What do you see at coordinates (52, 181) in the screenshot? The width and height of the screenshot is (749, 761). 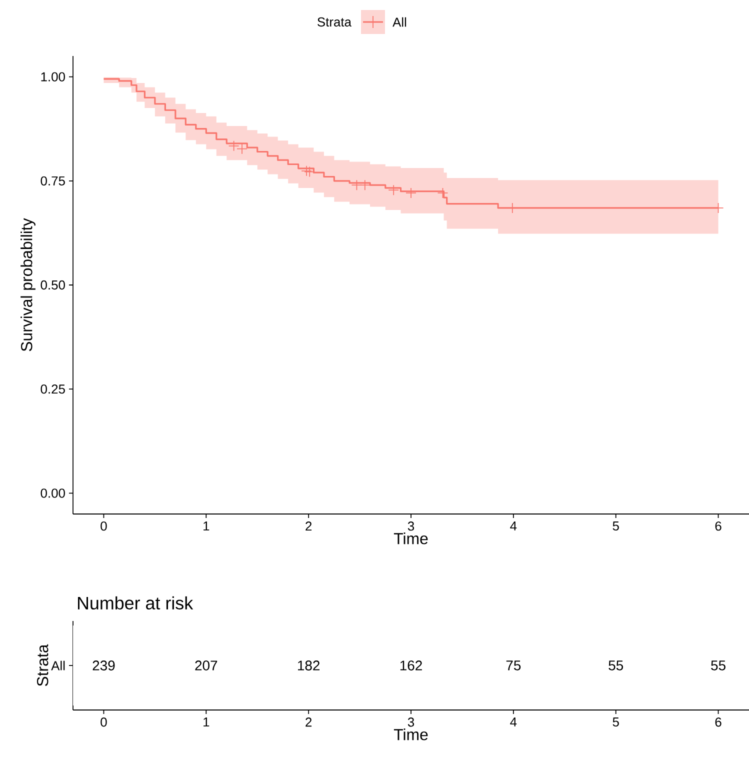 I see `y-tick-label: 0.75` at bounding box center [52, 181].